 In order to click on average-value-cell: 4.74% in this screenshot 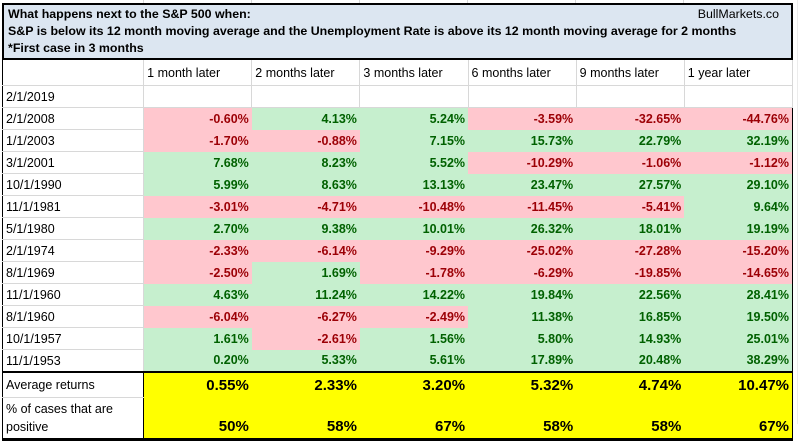, I will do `click(630, 384)`.